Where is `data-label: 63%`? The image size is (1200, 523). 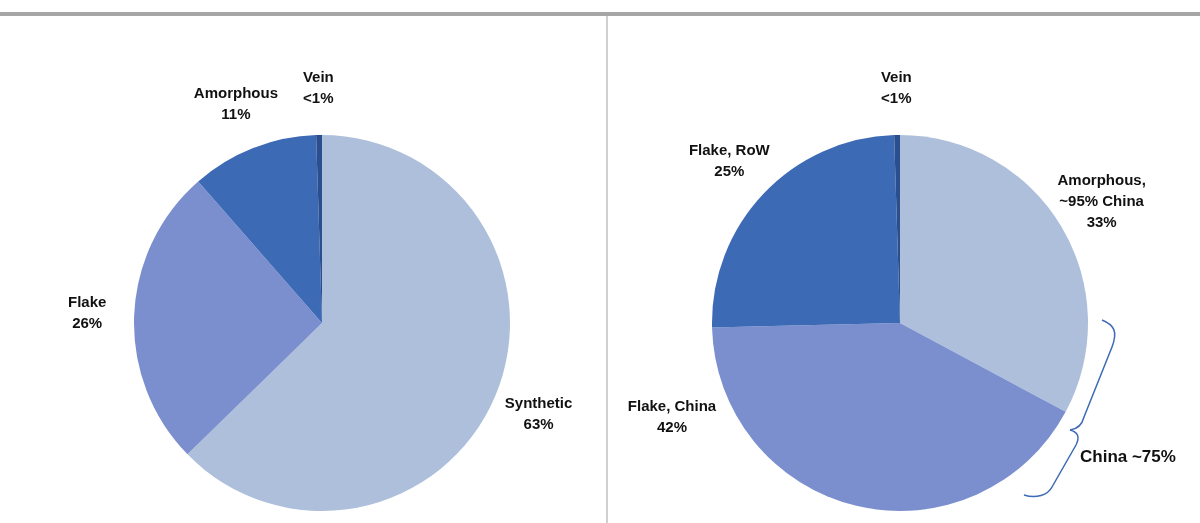
data-label: 63% is located at coordinates (538, 423).